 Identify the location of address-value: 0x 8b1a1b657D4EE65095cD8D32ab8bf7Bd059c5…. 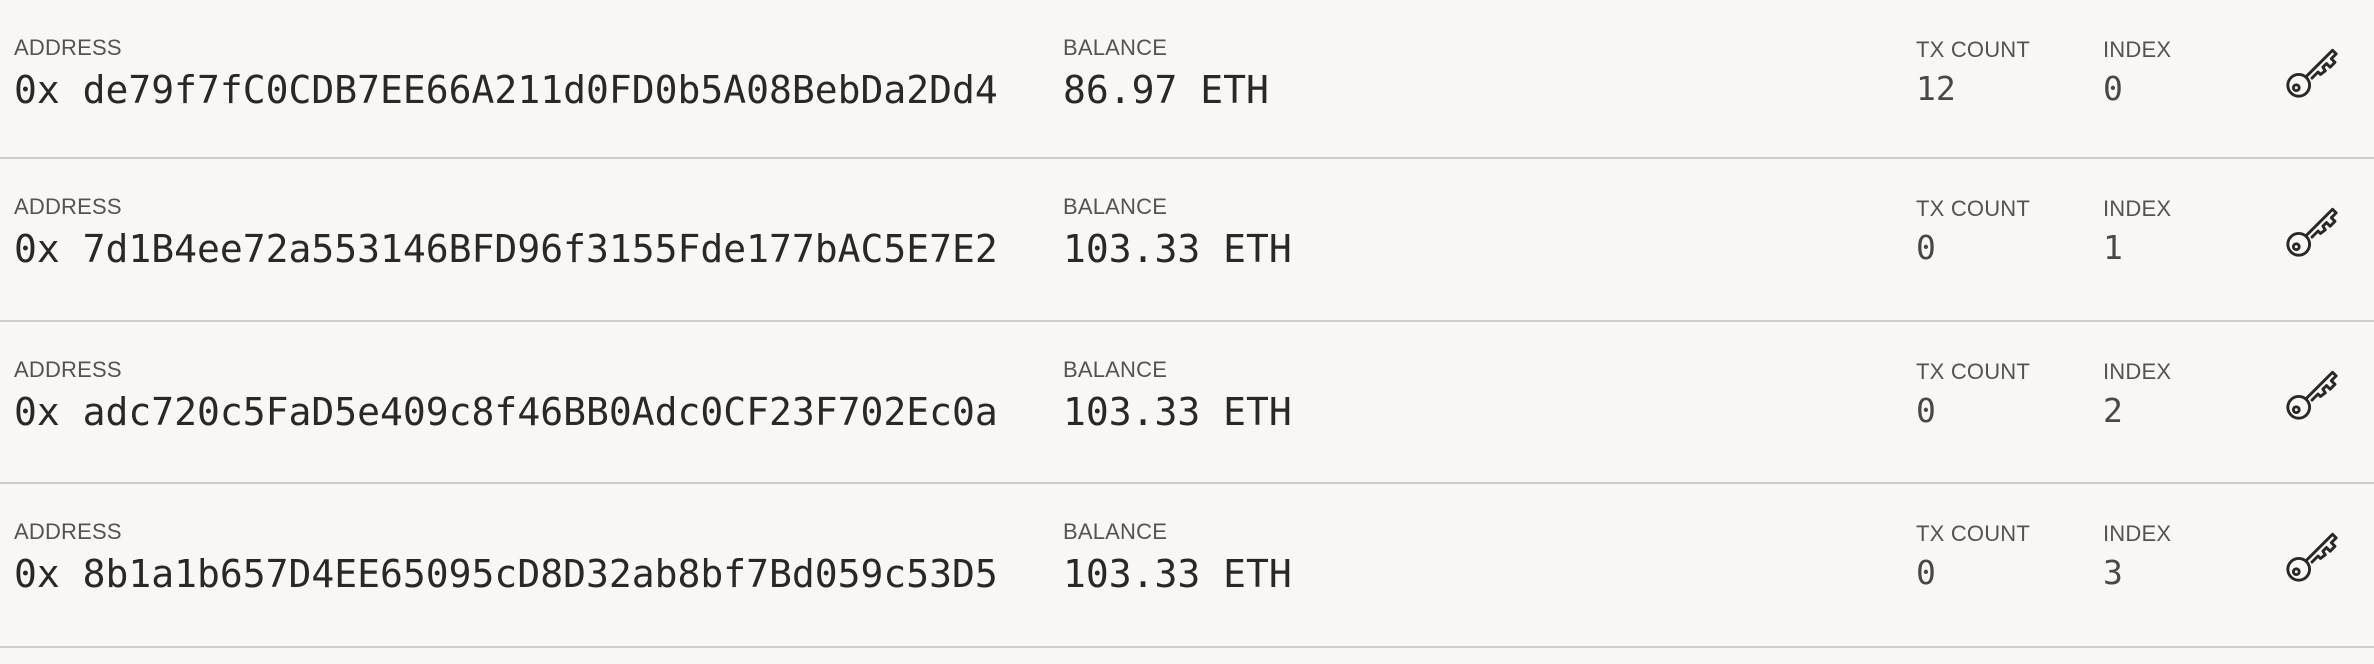
(506, 574).